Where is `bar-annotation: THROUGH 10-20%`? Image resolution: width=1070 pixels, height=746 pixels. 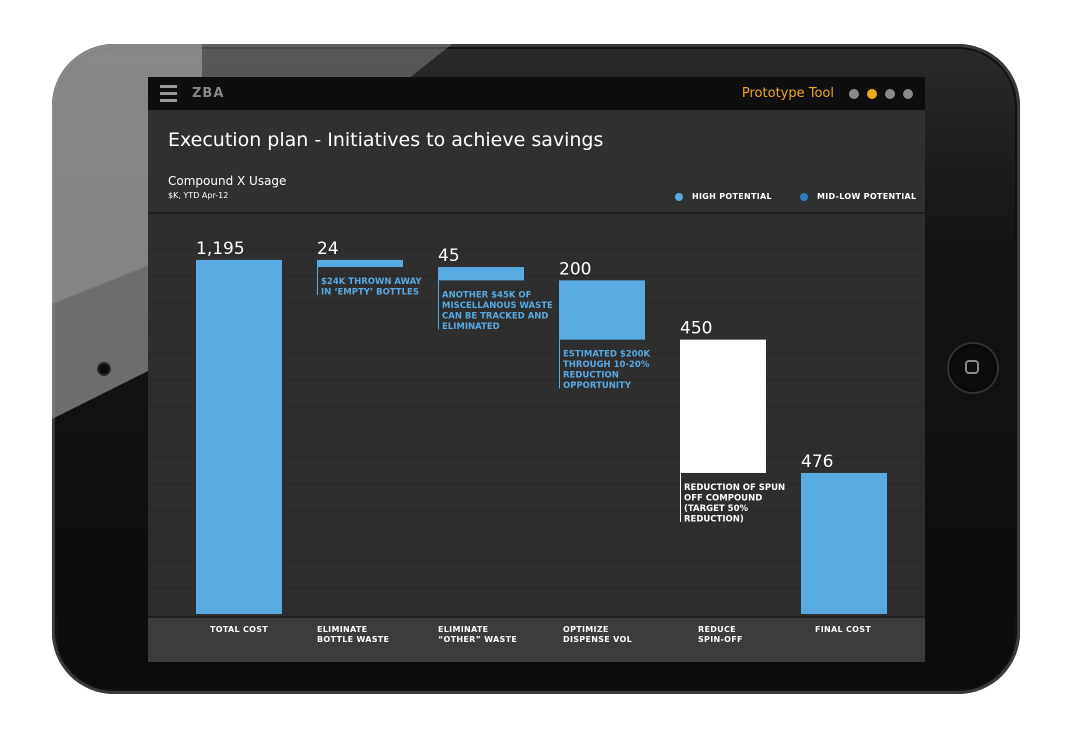 bar-annotation: THROUGH 10-20% is located at coordinates (606, 365).